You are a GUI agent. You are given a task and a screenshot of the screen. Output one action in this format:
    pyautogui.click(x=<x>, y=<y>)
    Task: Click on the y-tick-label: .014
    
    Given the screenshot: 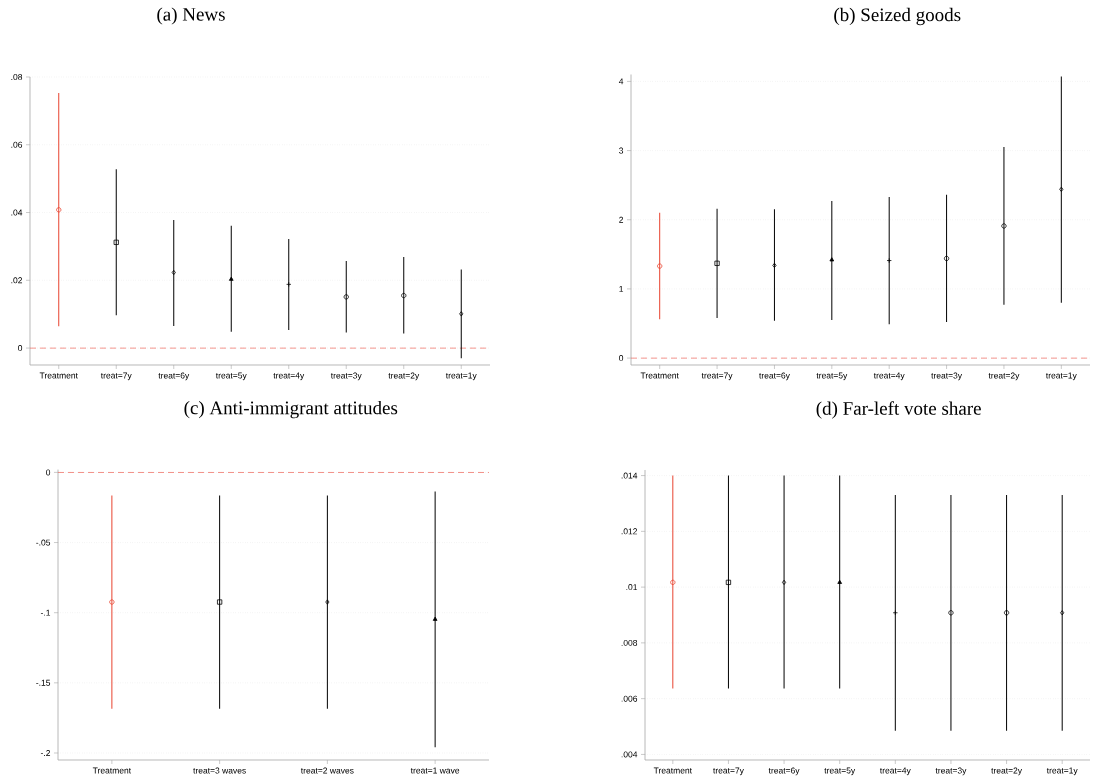 What is the action you would take?
    pyautogui.click(x=629, y=475)
    